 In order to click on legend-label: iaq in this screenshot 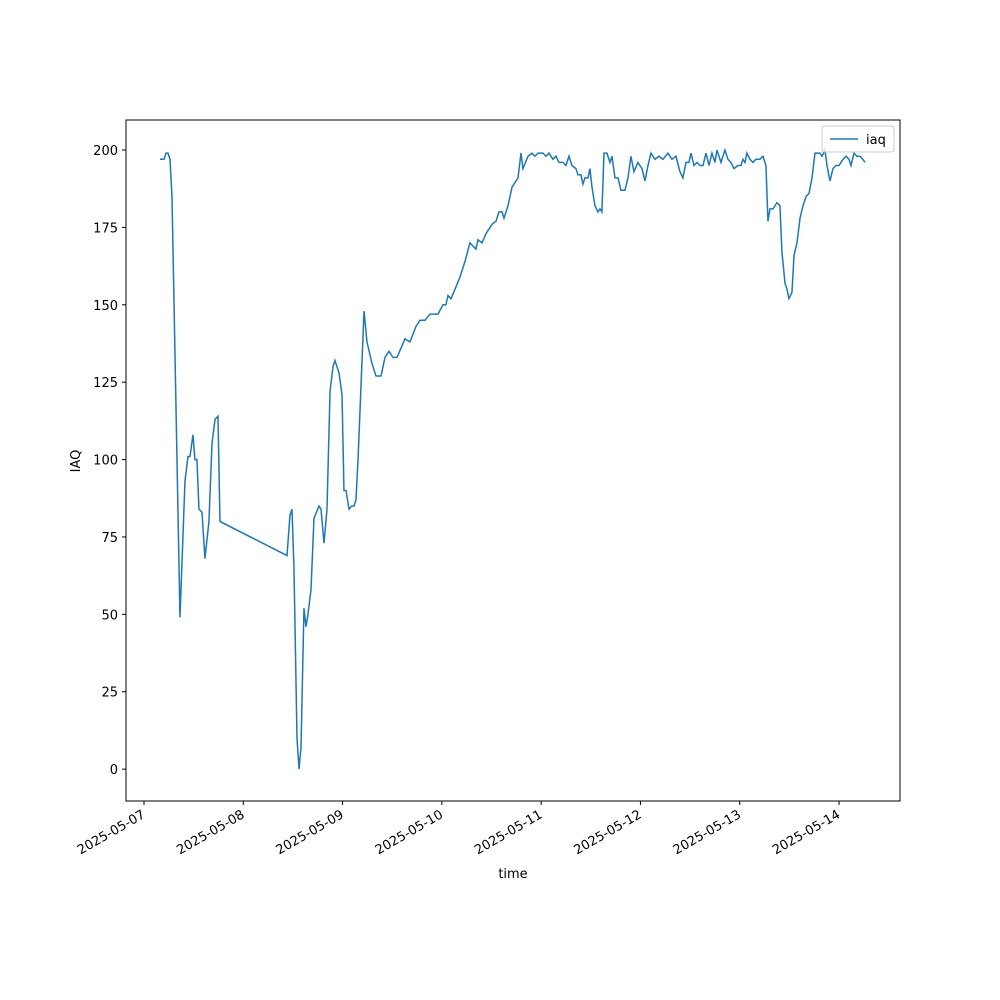, I will do `click(876, 140)`.